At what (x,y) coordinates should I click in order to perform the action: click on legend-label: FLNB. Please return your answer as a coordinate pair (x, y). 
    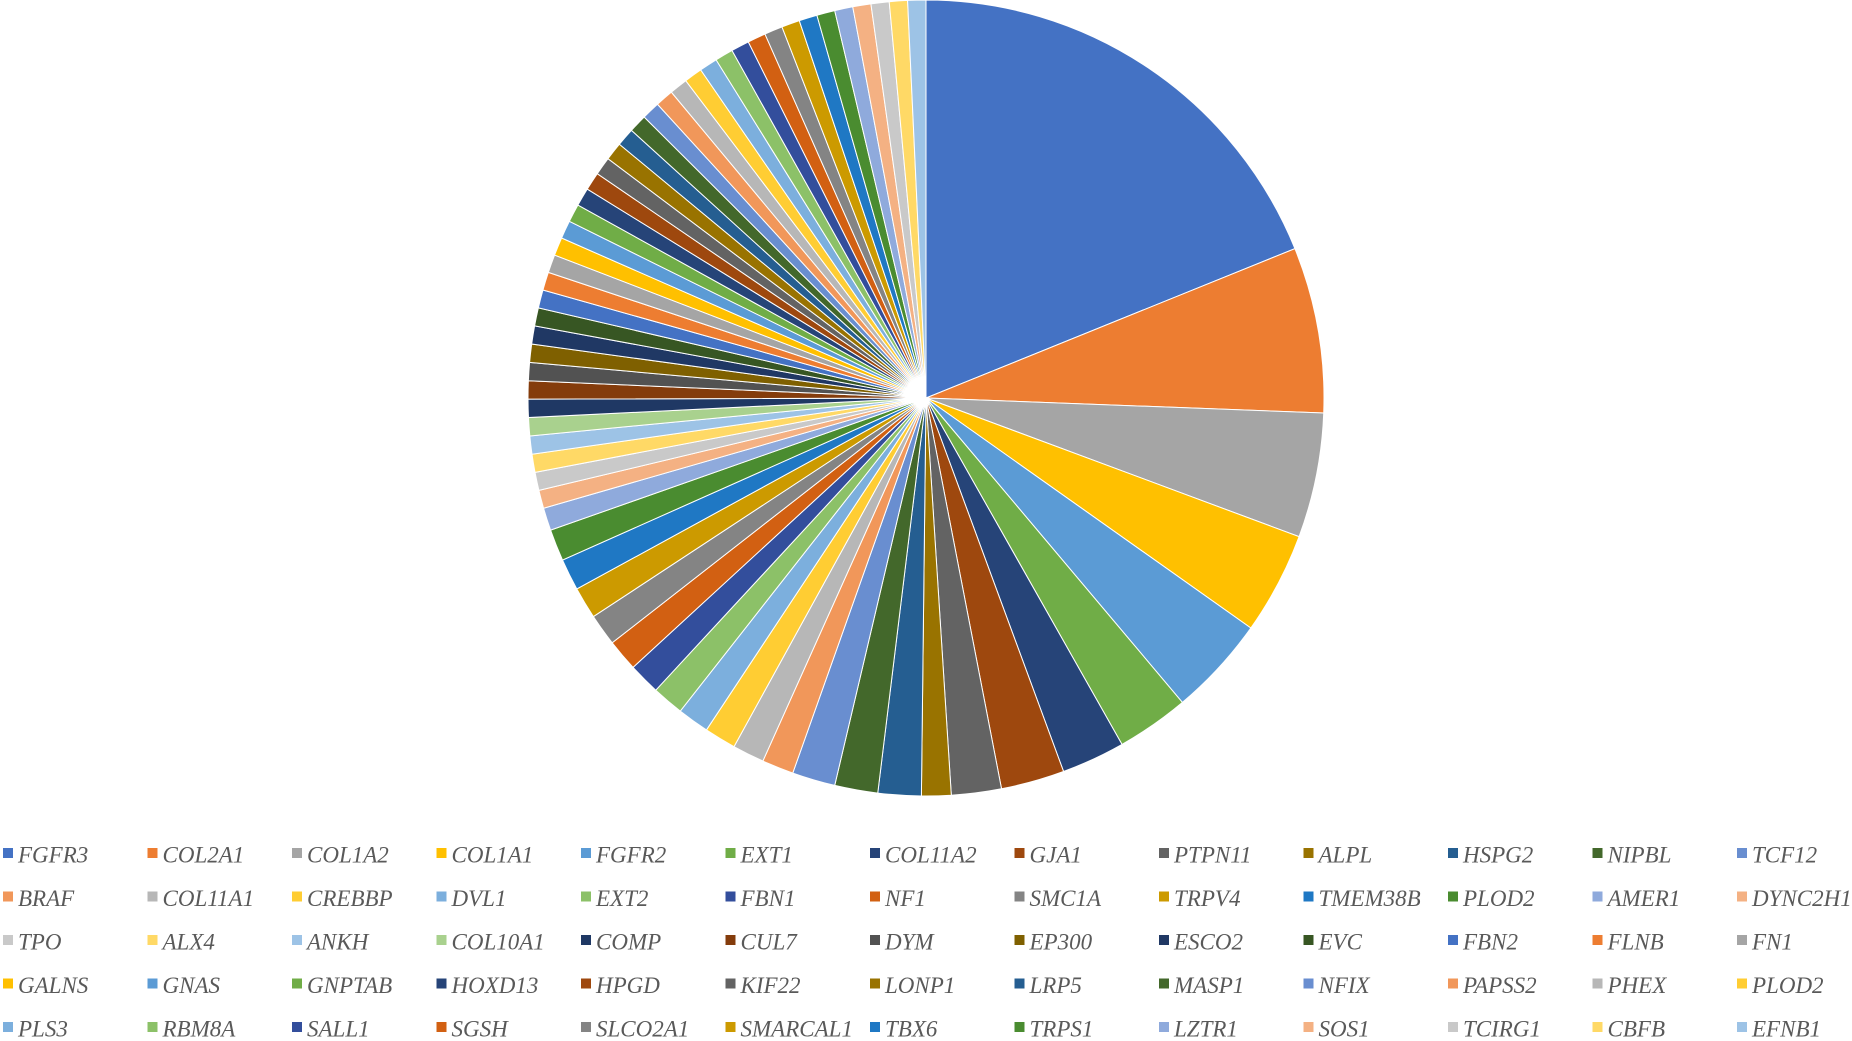
    Looking at the image, I should click on (1635, 941).